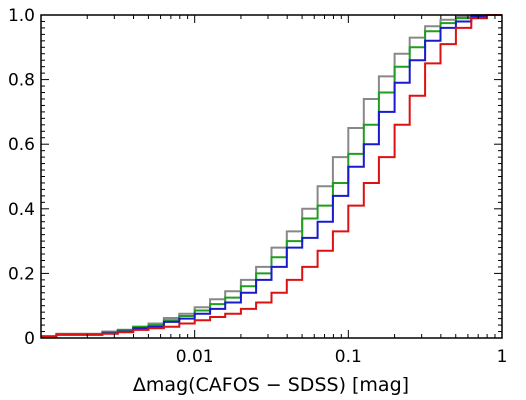 The width and height of the screenshot is (526, 400). Describe the element at coordinates (21, 145) in the screenshot. I see `y-tick-label: 0.6` at that location.